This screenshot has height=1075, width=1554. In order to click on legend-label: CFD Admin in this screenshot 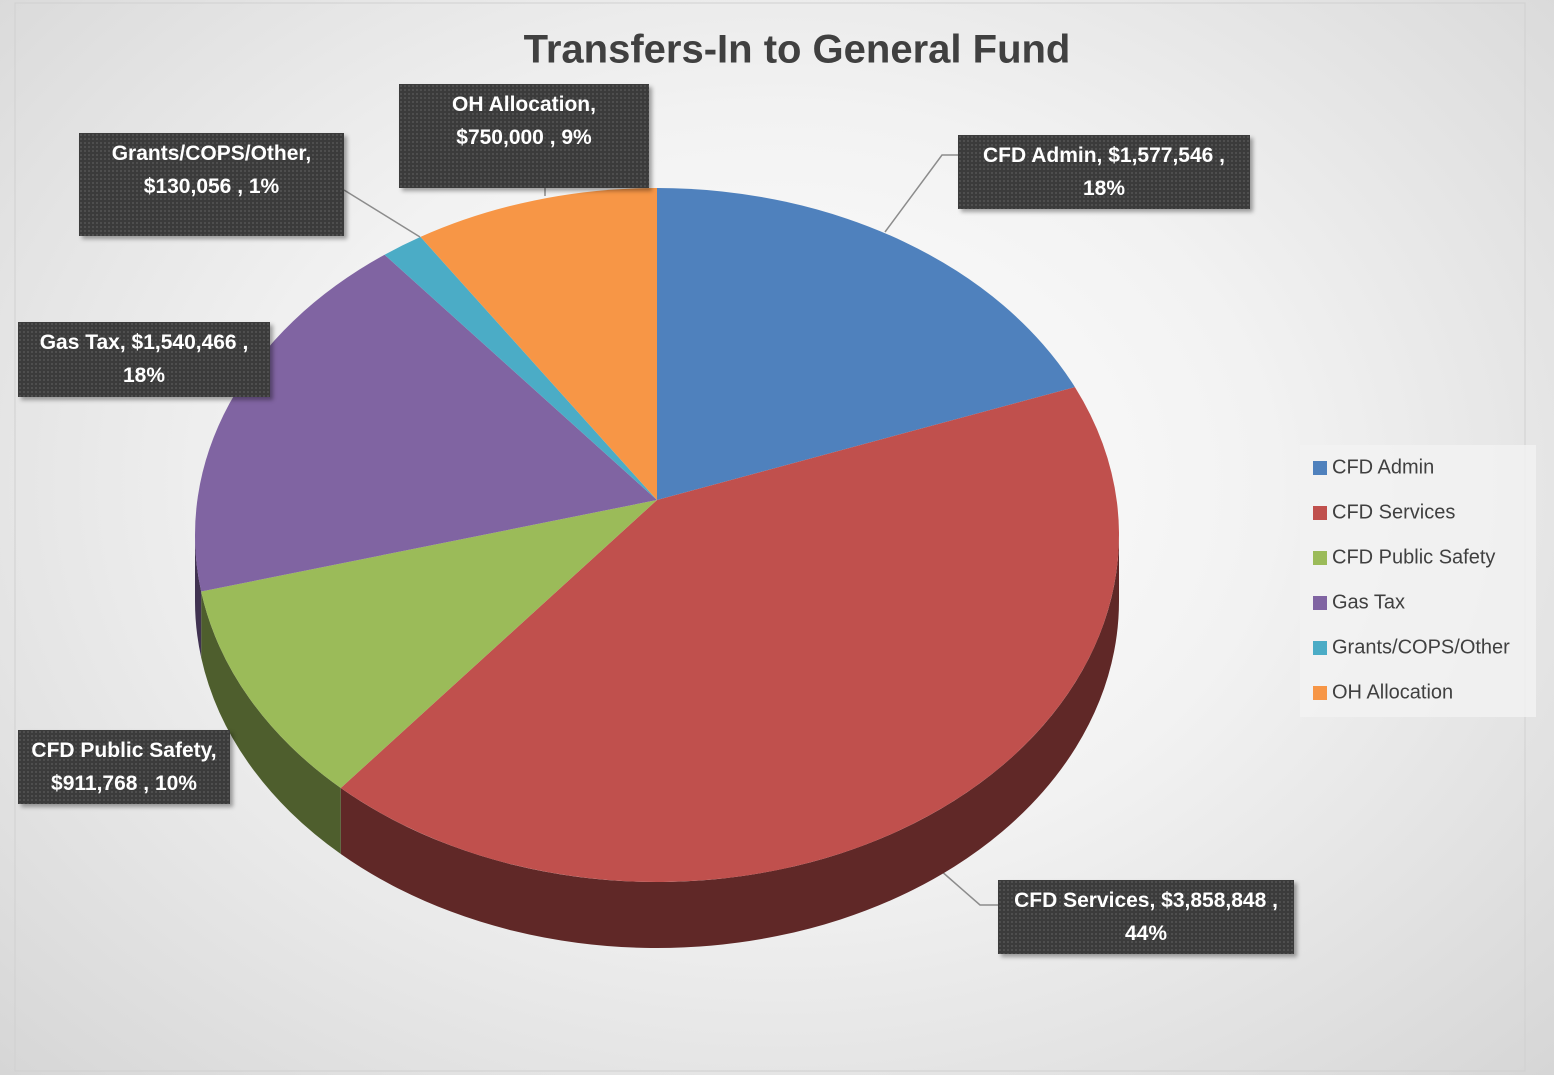, I will do `click(1383, 467)`.